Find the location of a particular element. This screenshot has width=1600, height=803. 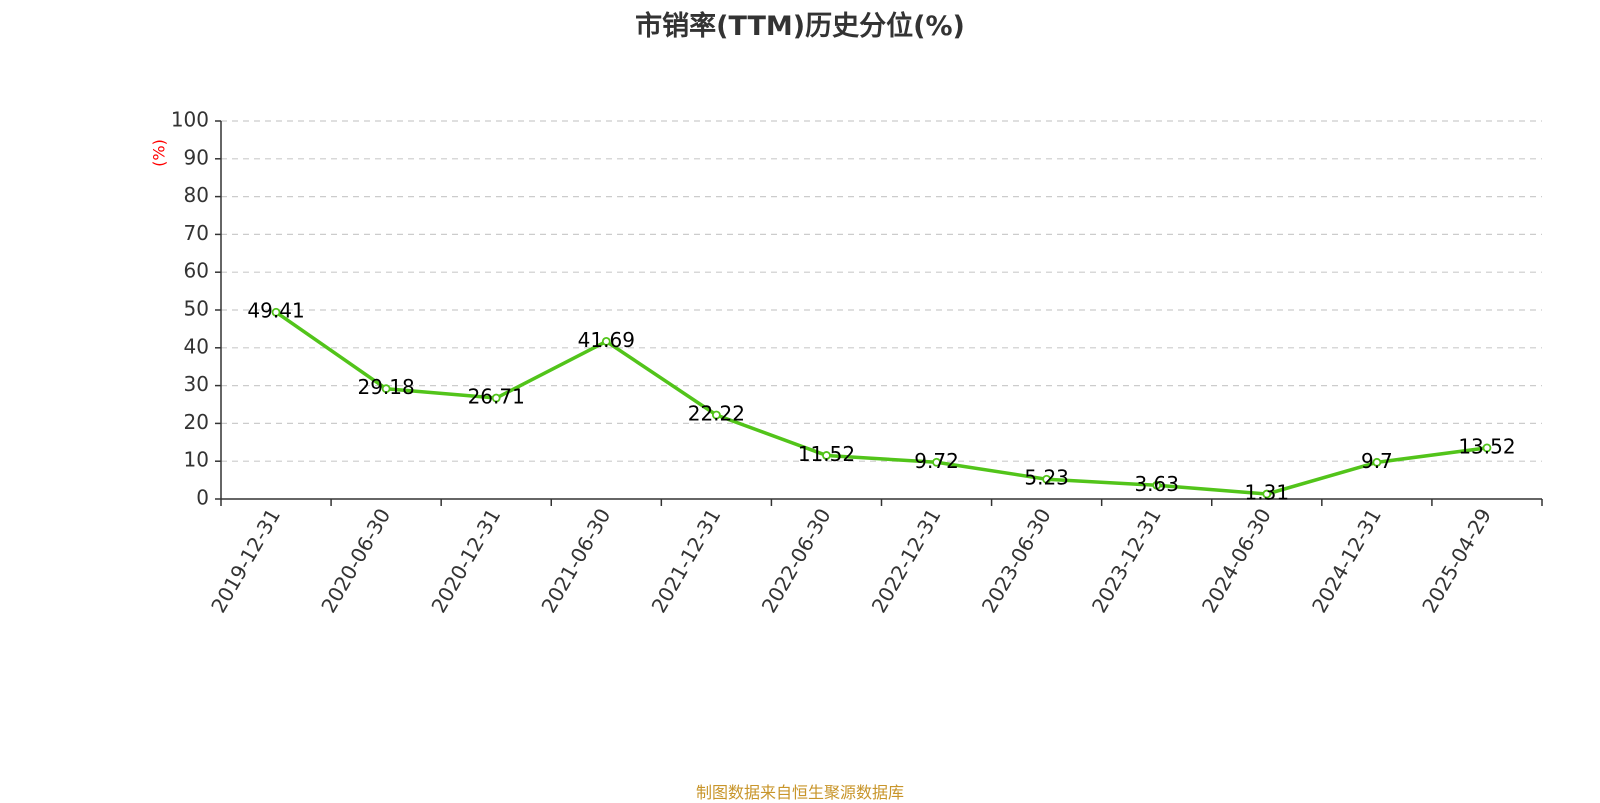

y-tick-label: 20 is located at coordinates (196, 422).